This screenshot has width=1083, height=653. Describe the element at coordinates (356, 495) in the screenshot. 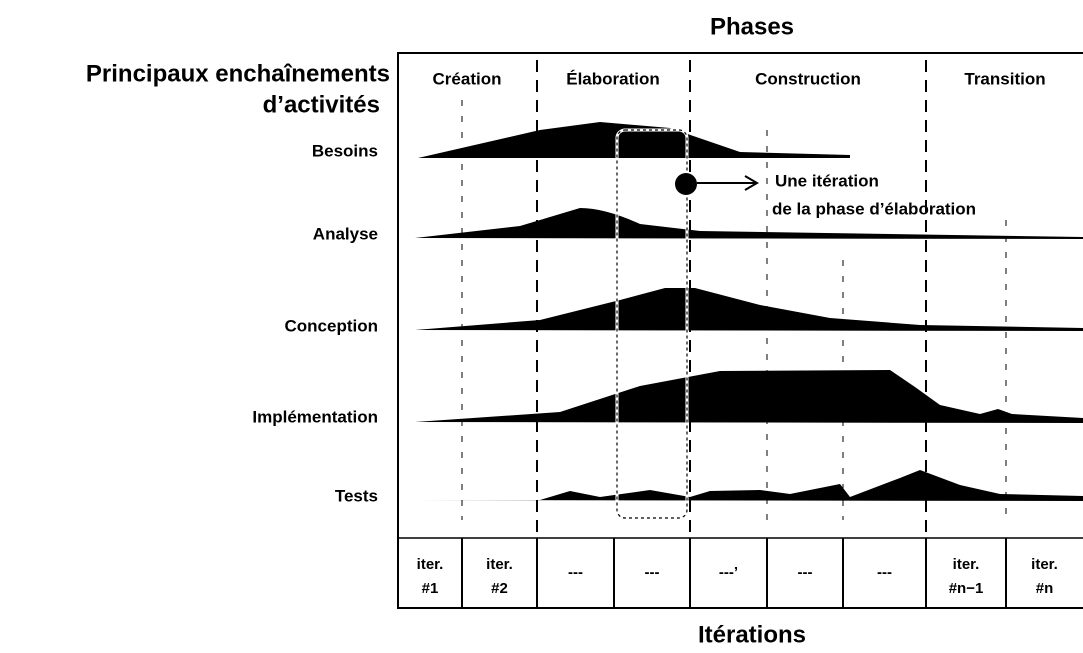

I see `workflow-label: Tests` at that location.